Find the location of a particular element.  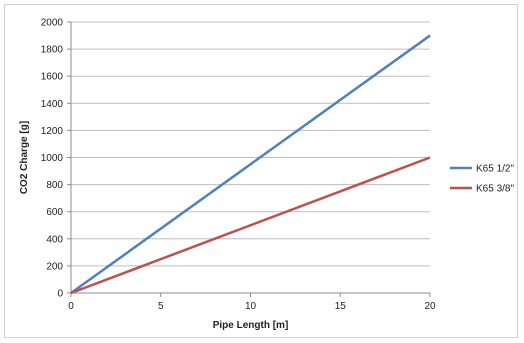

y-tick-label: 1400 is located at coordinates (52, 104).